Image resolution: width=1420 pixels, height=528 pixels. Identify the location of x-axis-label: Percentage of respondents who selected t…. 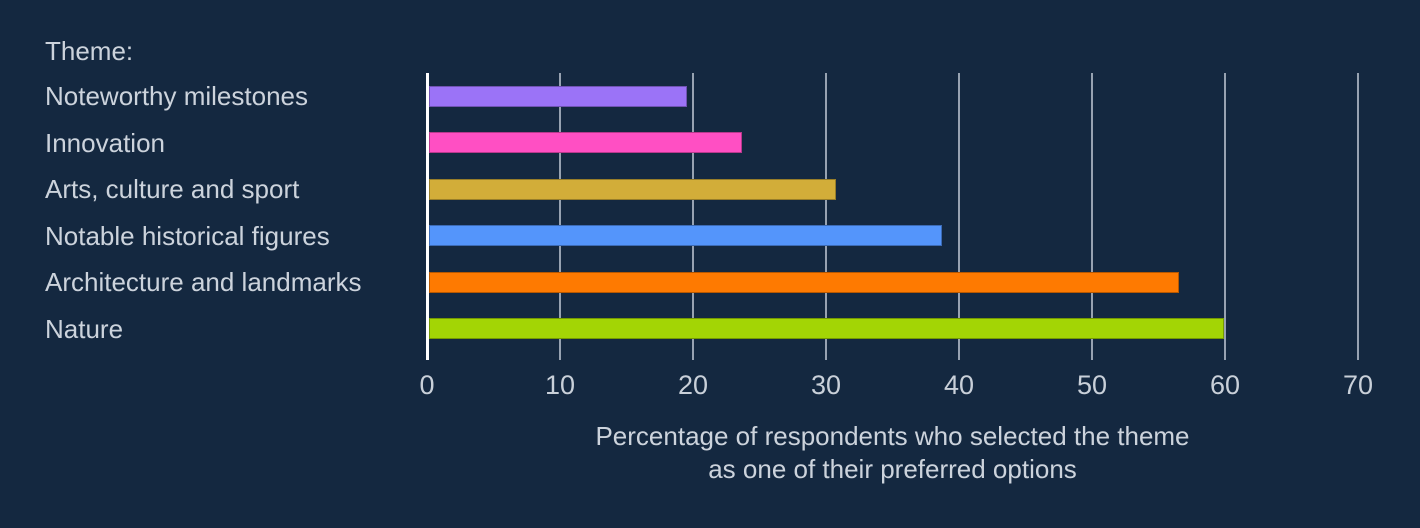
(892, 453).